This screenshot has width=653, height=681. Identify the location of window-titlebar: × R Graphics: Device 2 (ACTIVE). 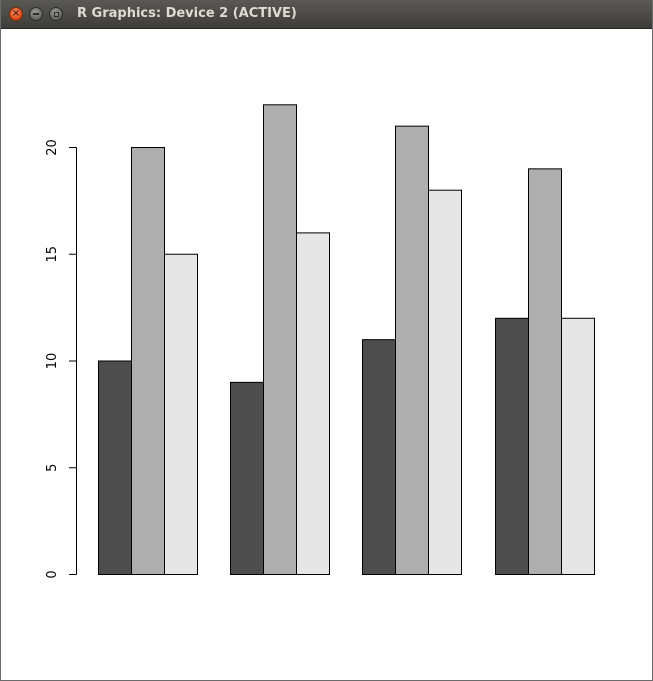
(326, 14).